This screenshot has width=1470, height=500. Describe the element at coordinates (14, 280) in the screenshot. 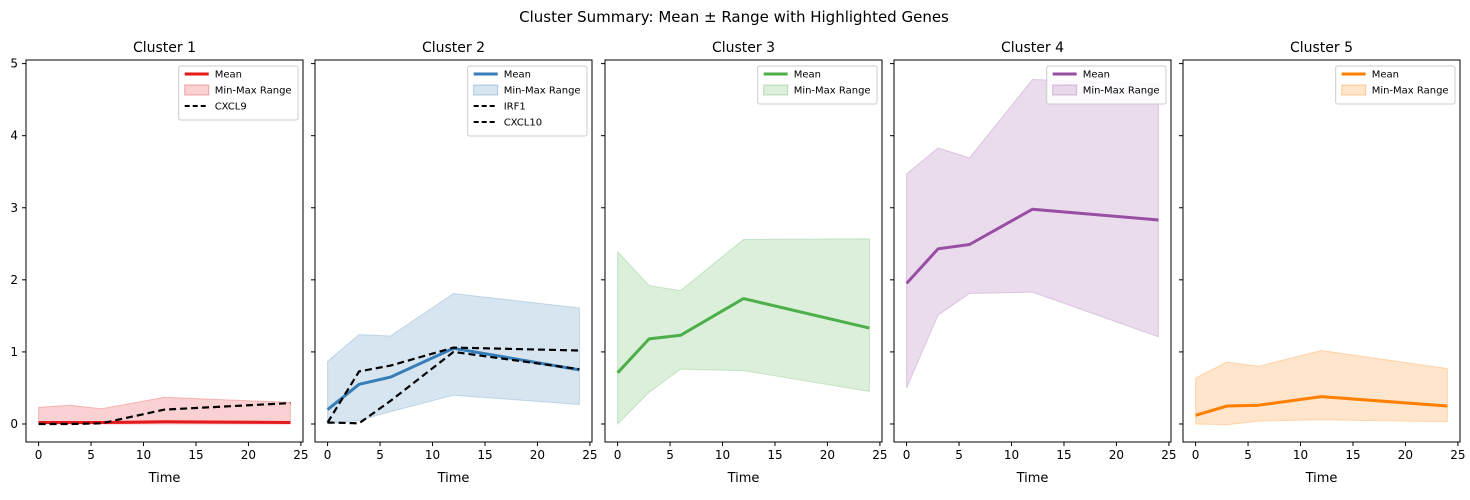

I see `y-tick-label: 2` at that location.